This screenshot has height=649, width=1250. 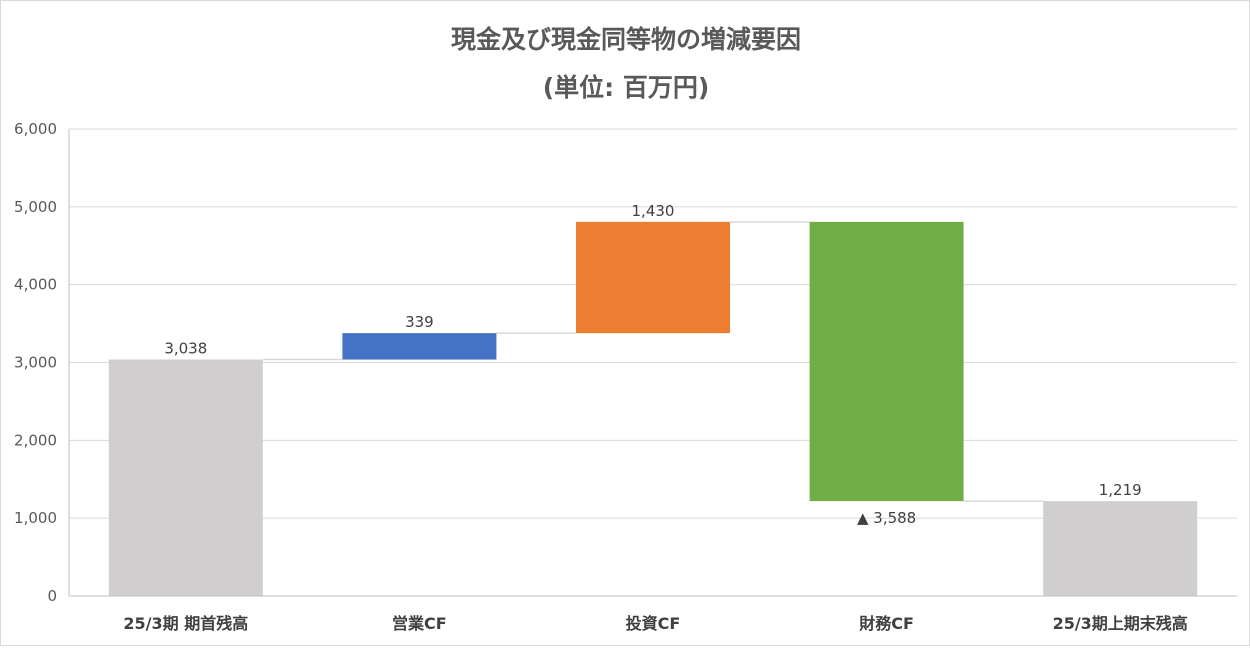 I want to click on x-category-label: 25/3期 期首残高, so click(x=185, y=623).